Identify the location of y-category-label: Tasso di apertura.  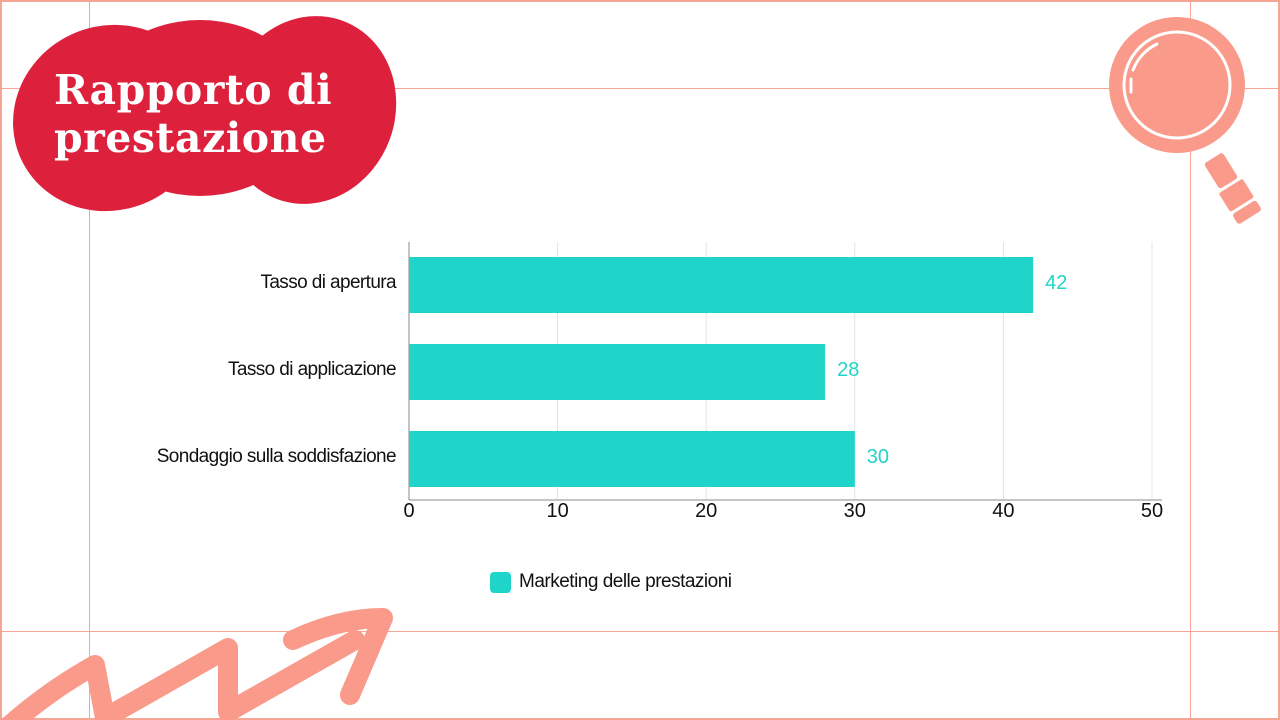
(328, 282).